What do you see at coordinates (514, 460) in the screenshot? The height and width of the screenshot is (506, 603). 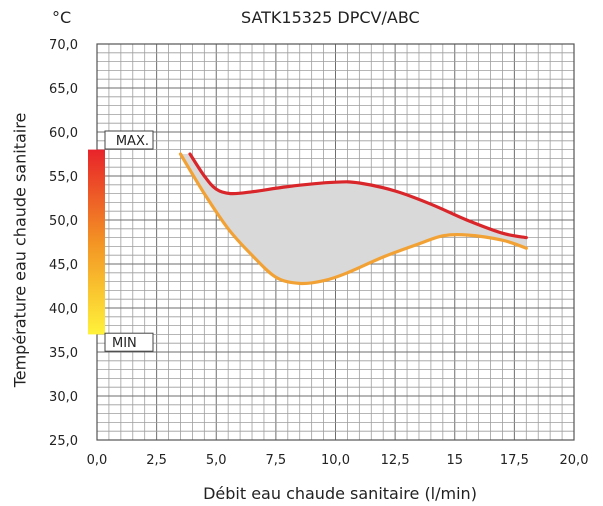 I see `x-tick-label: 17,5` at bounding box center [514, 460].